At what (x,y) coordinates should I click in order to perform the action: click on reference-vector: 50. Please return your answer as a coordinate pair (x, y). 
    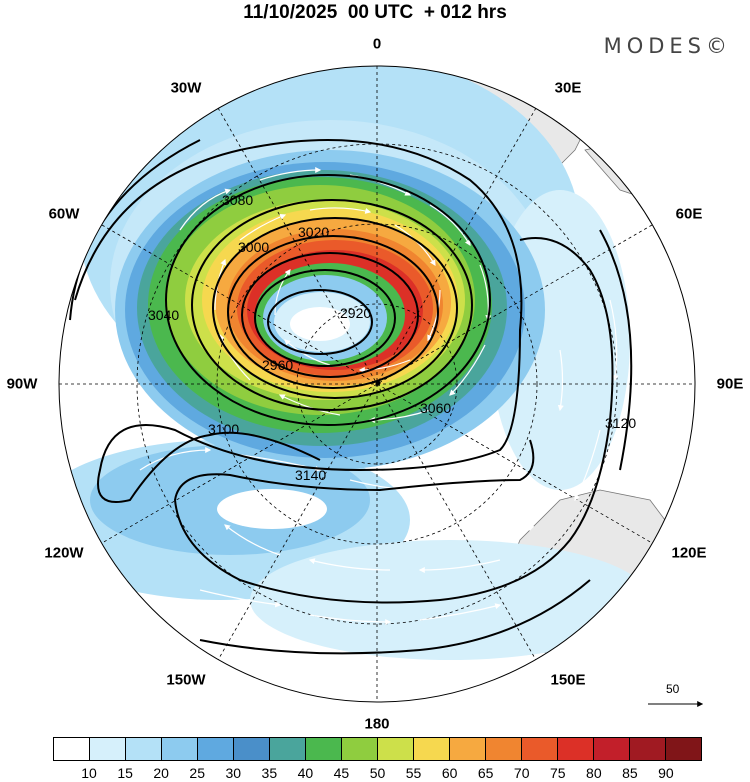
    Looking at the image, I should click on (676, 697).